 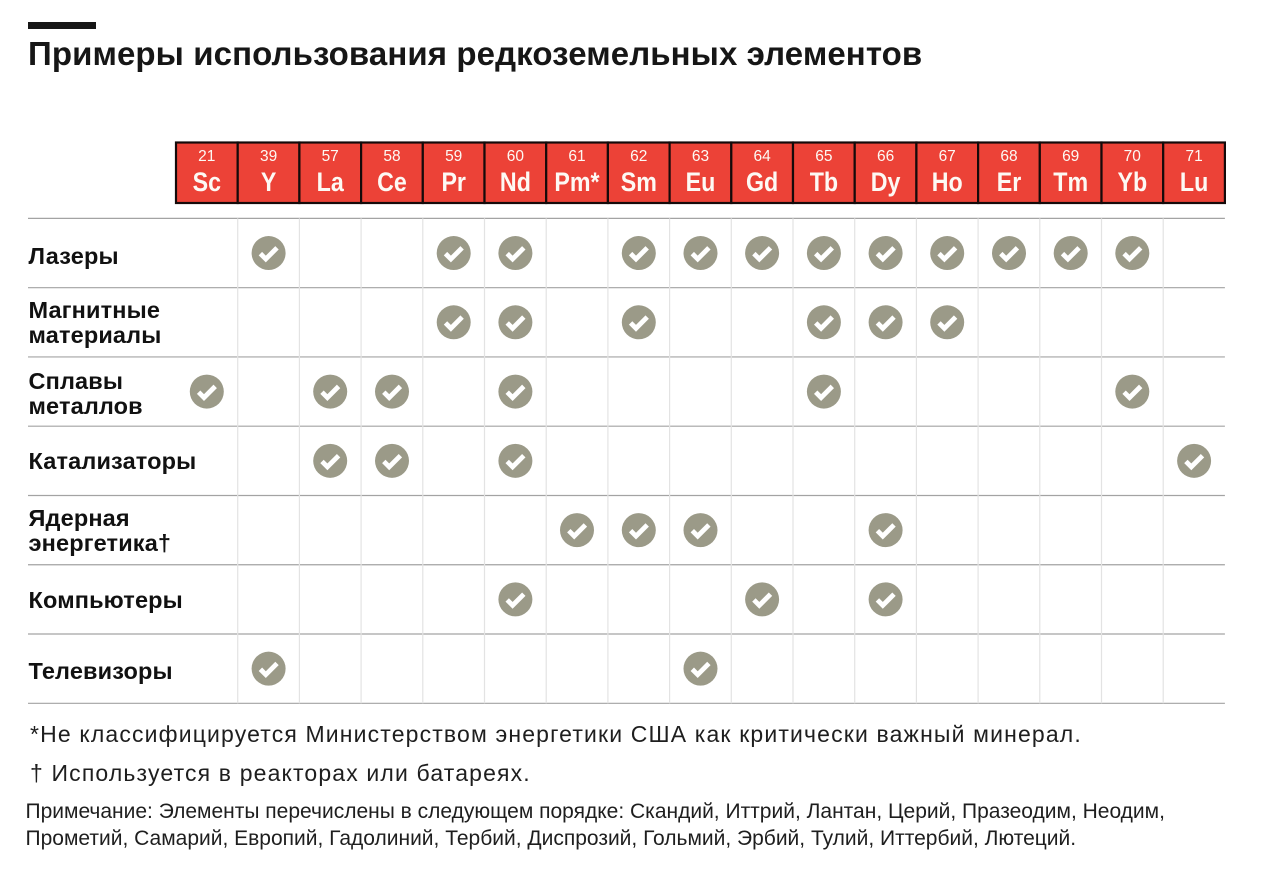 I want to click on svg-text: Gd, so click(x=762, y=182).